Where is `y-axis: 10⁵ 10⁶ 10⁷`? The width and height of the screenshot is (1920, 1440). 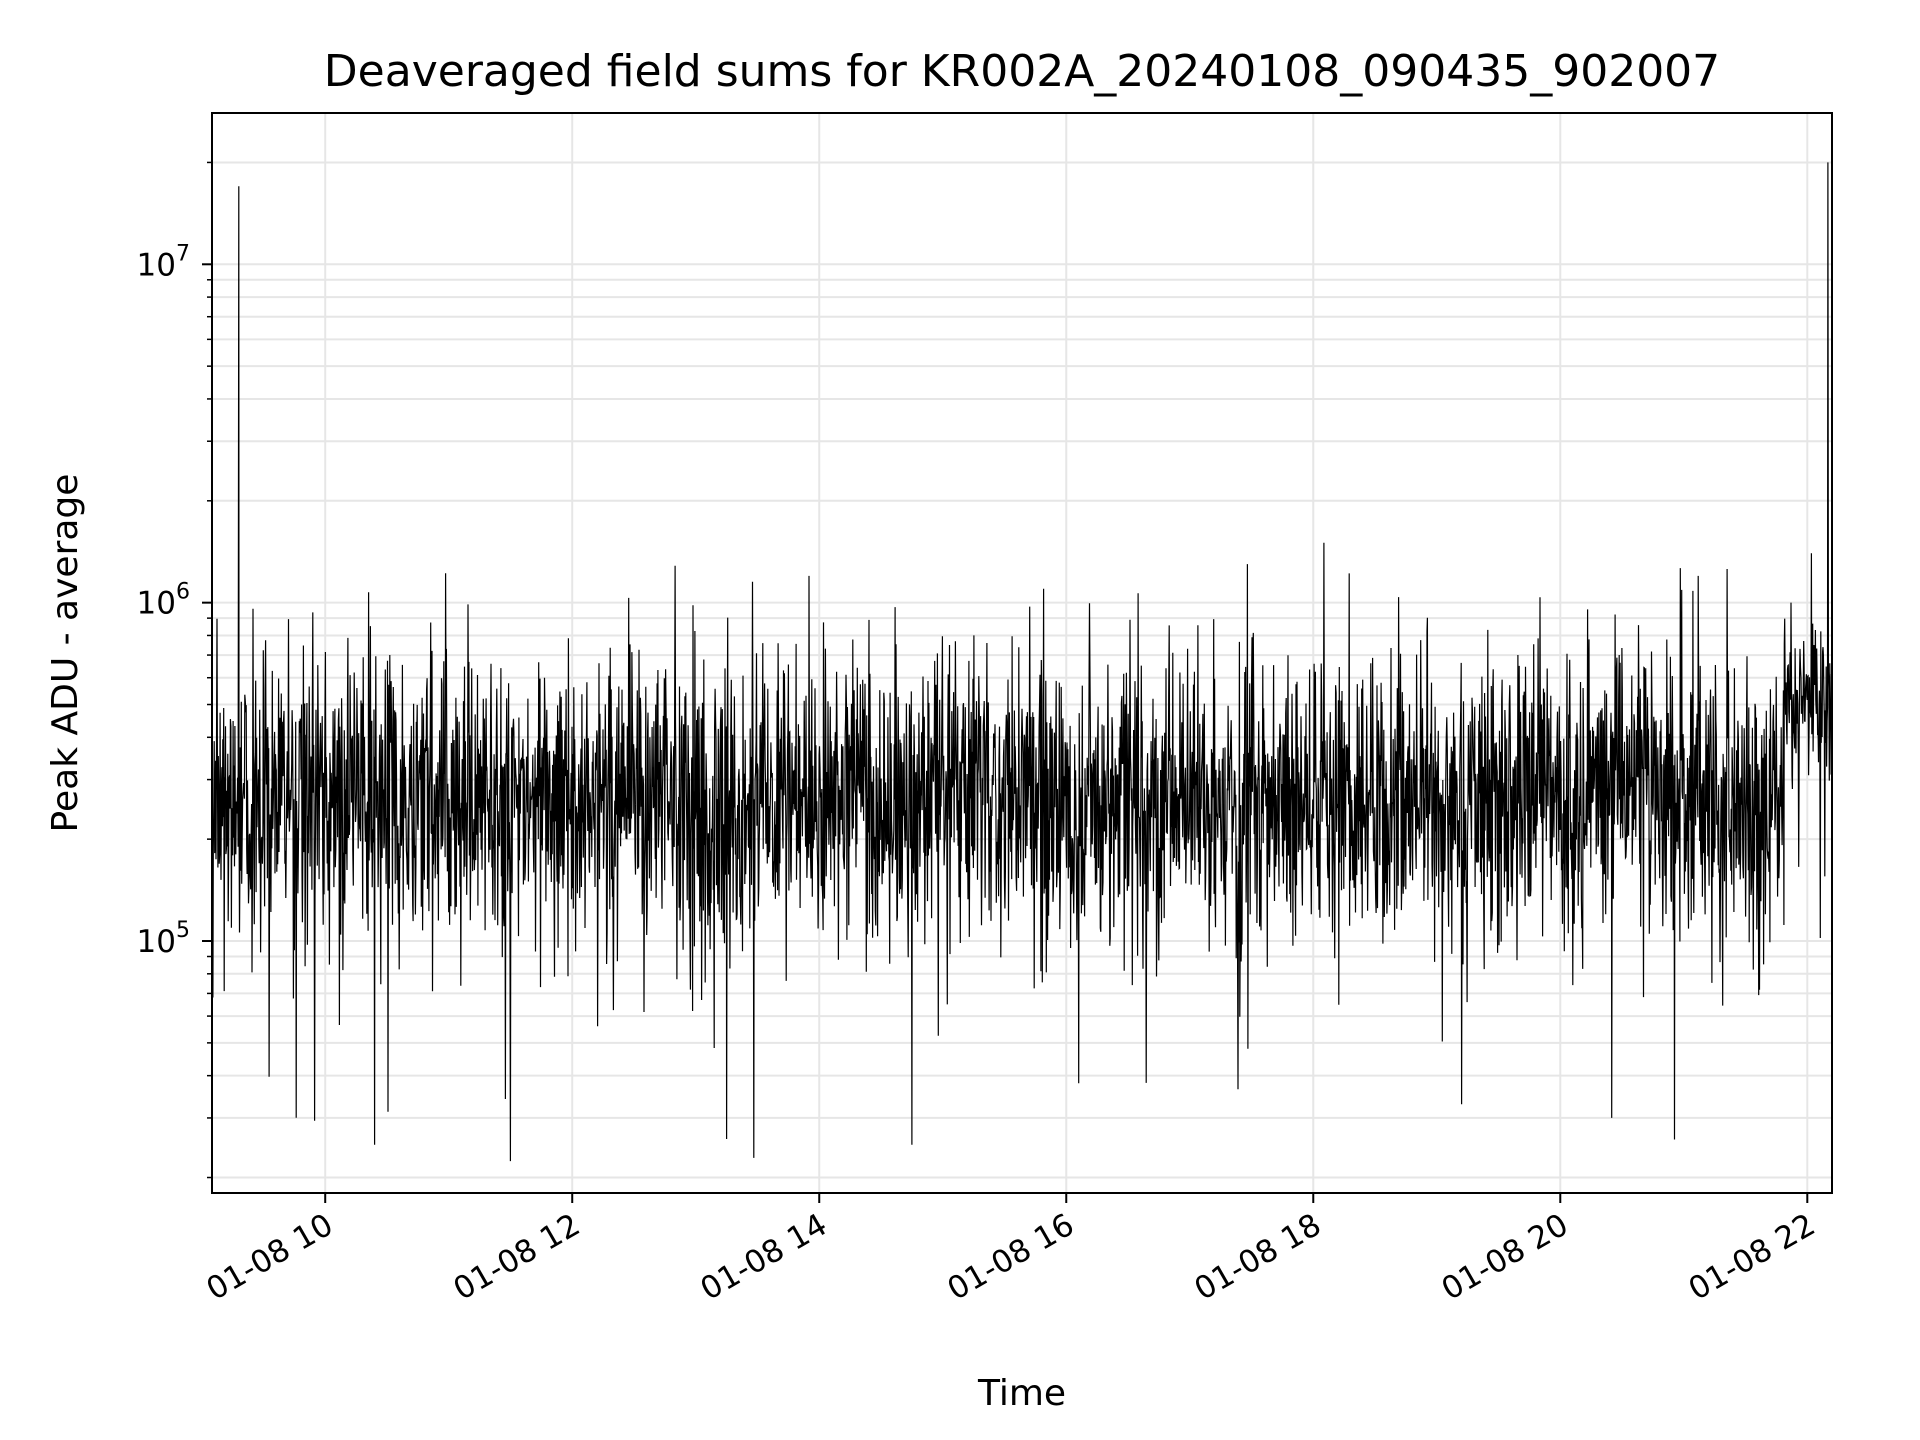 y-axis: 10⁵ 10⁶ 10⁷ is located at coordinates (174, 670).